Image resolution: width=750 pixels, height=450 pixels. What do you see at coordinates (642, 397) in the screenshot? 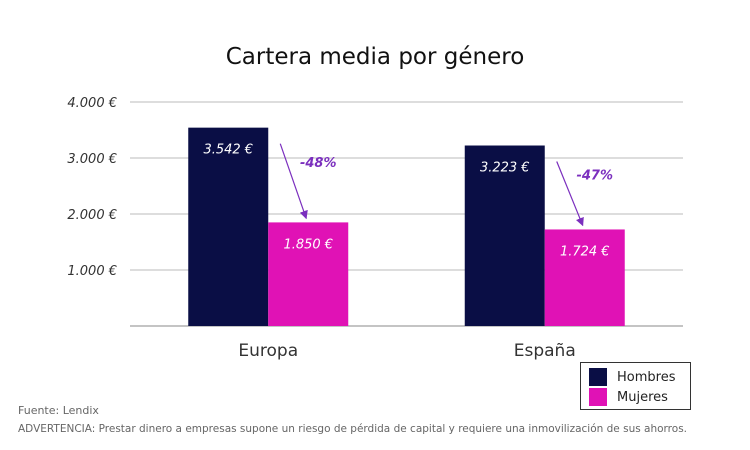
I see `legend-label-mujeres: Mujeres` at bounding box center [642, 397].